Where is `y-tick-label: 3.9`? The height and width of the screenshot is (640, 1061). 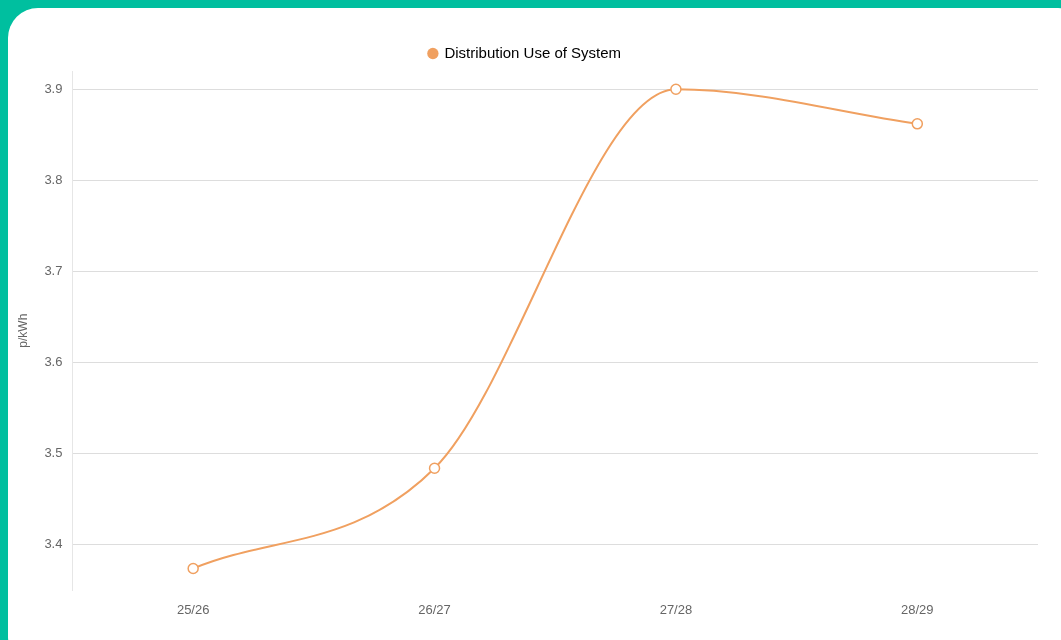 y-tick-label: 3.9 is located at coordinates (53, 88).